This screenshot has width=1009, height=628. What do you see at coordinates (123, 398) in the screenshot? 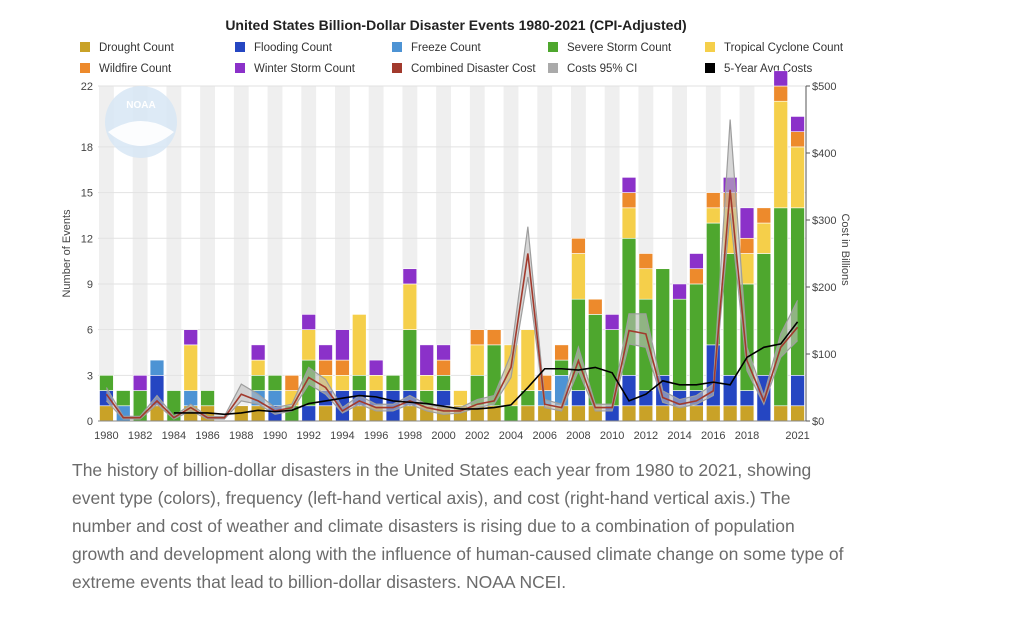
I see `bar-severe-storm-count-1981` at bounding box center [123, 398].